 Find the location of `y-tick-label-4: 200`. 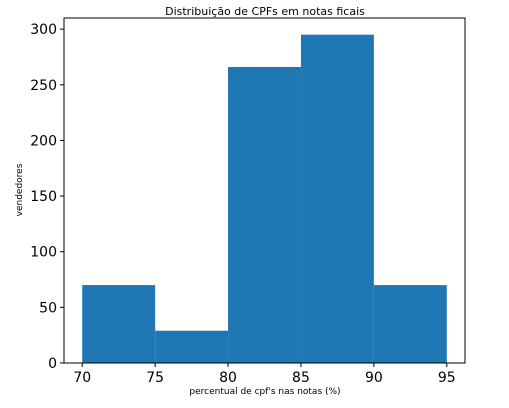

y-tick-label-4: 200 is located at coordinates (43, 141).